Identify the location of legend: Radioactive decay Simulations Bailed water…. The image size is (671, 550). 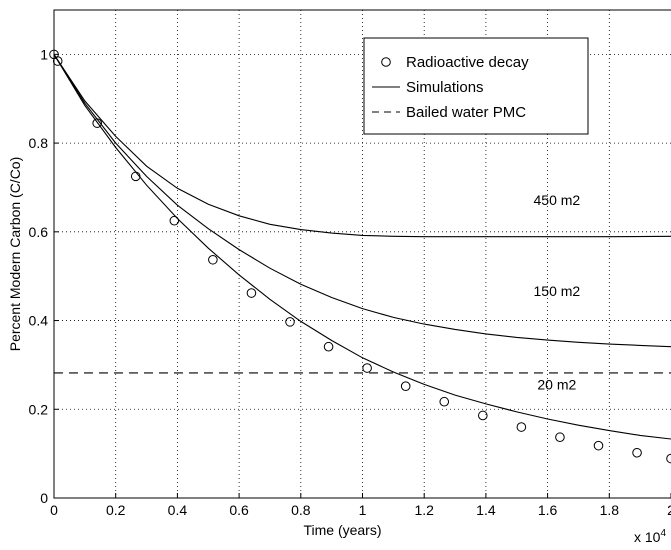
(476, 86).